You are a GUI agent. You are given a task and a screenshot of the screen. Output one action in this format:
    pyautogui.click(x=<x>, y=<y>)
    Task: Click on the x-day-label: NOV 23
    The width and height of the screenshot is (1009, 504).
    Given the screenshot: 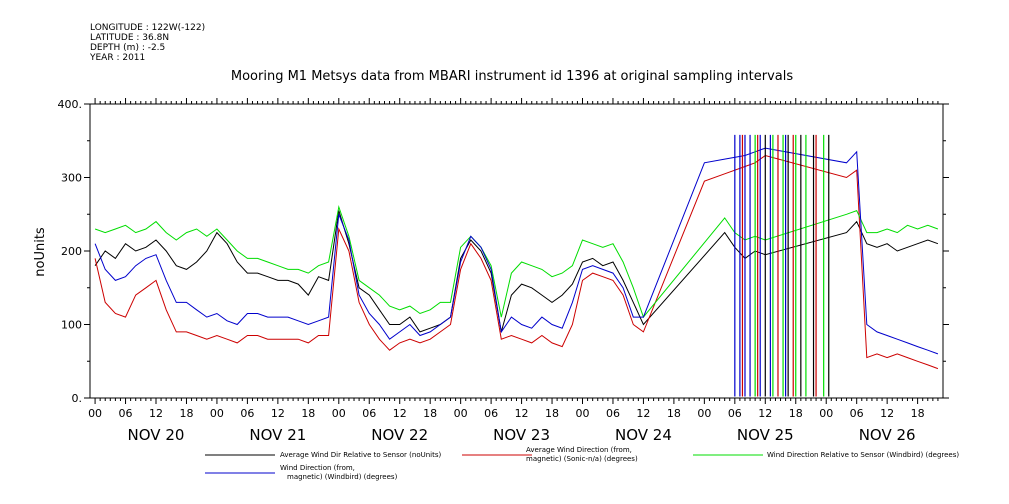 What is the action you would take?
    pyautogui.click(x=521, y=435)
    